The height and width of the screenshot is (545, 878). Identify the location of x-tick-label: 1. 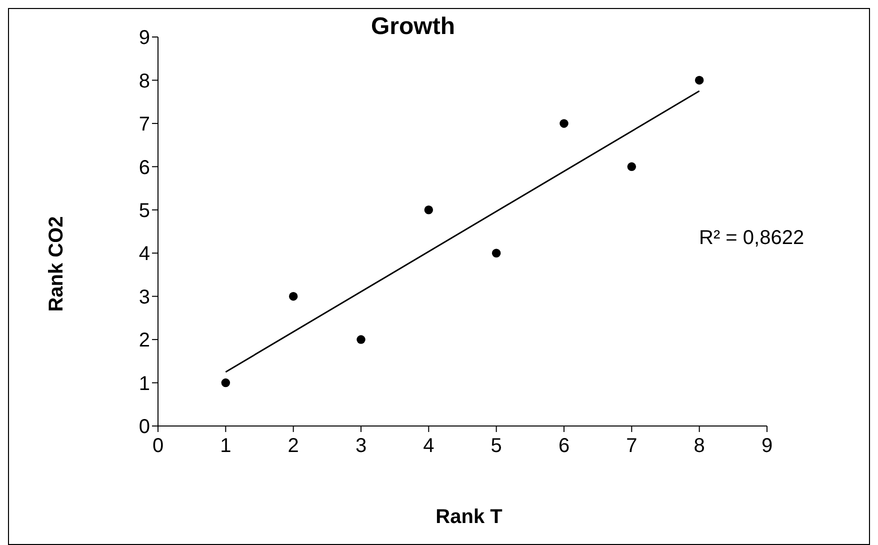
(226, 446).